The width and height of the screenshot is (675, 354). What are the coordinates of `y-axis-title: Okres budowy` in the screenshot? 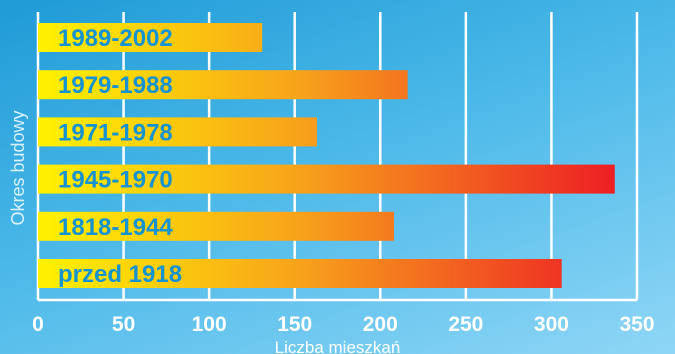 It's located at (18, 167).